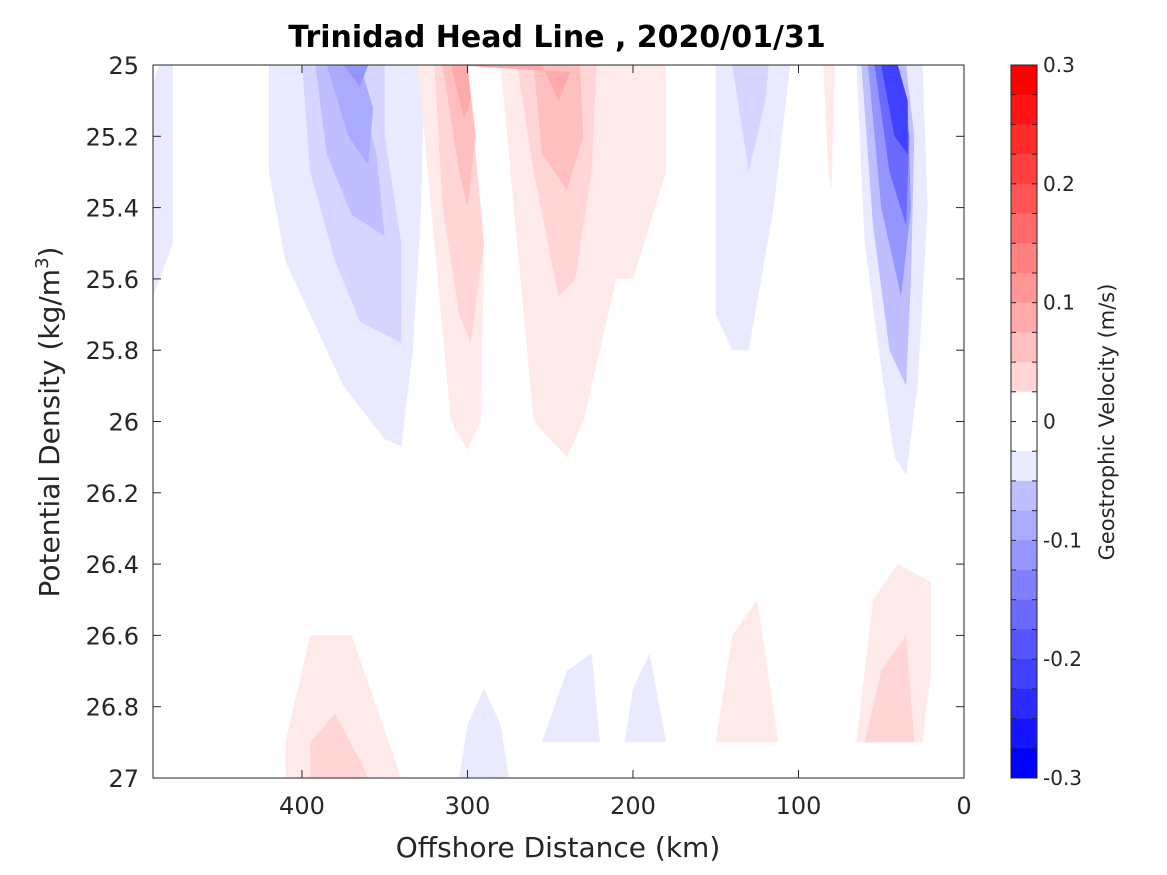  What do you see at coordinates (123, 779) in the screenshot?
I see `y-tick-label: 27` at bounding box center [123, 779].